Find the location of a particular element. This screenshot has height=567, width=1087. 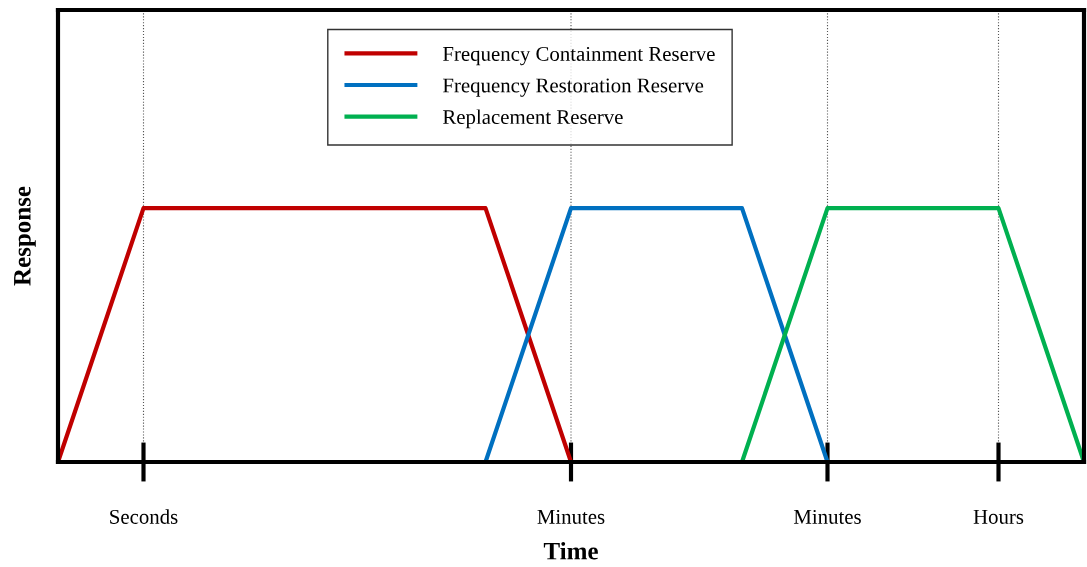

x-tick-label: Seconds is located at coordinates (144, 516).